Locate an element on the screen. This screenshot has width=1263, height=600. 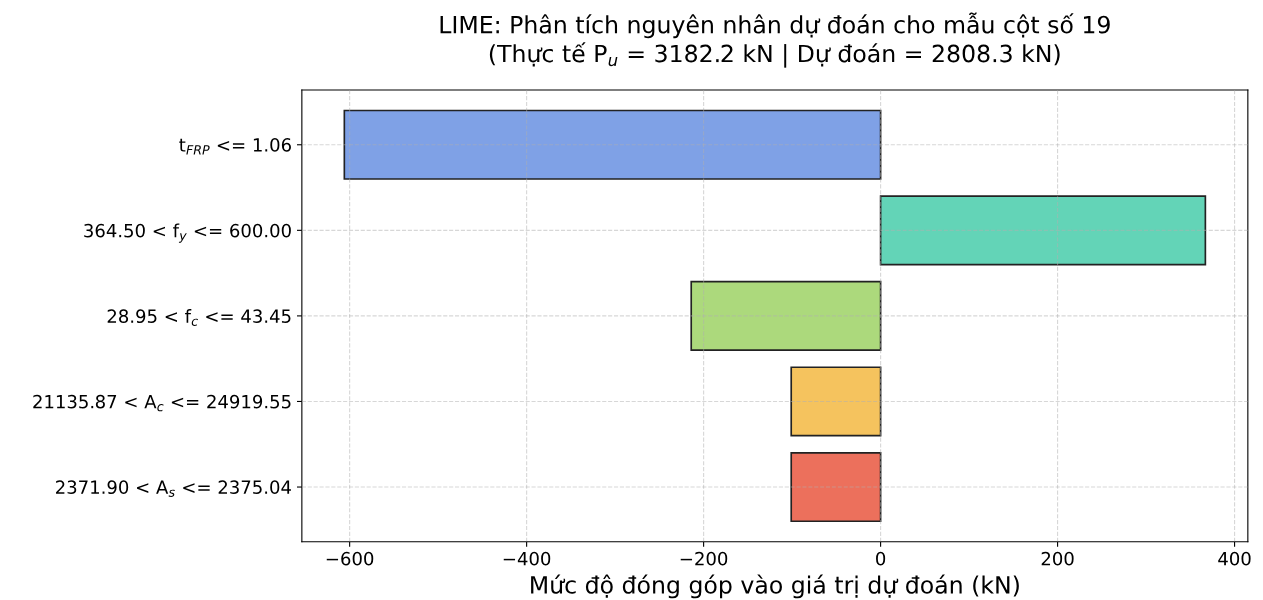
x-tick-label: −200 is located at coordinates (704, 558).